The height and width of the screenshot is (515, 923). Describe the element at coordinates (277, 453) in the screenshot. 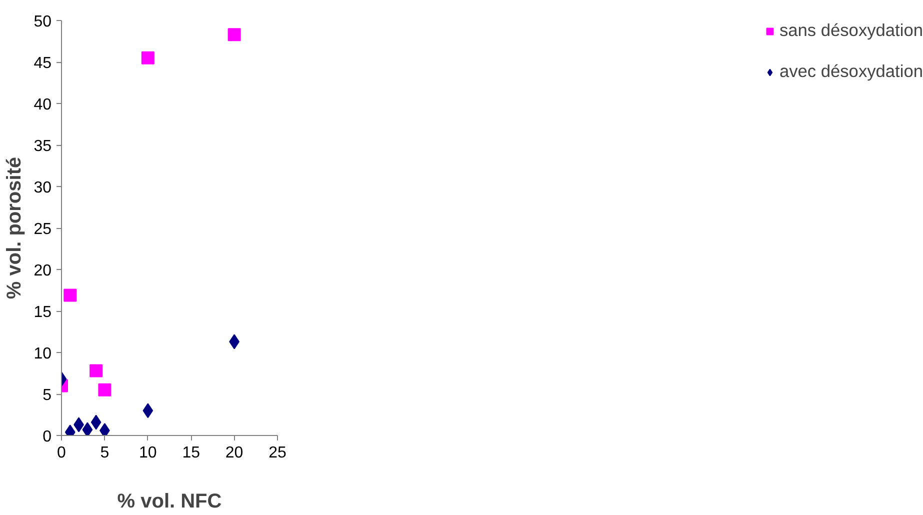

I see `x-tick-label: 25` at that location.